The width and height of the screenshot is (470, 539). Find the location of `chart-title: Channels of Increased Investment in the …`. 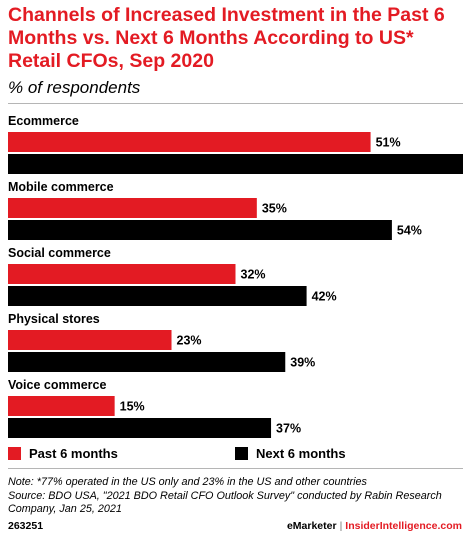

chart-title: Channels of Increased Investment in the … is located at coordinates (226, 38).